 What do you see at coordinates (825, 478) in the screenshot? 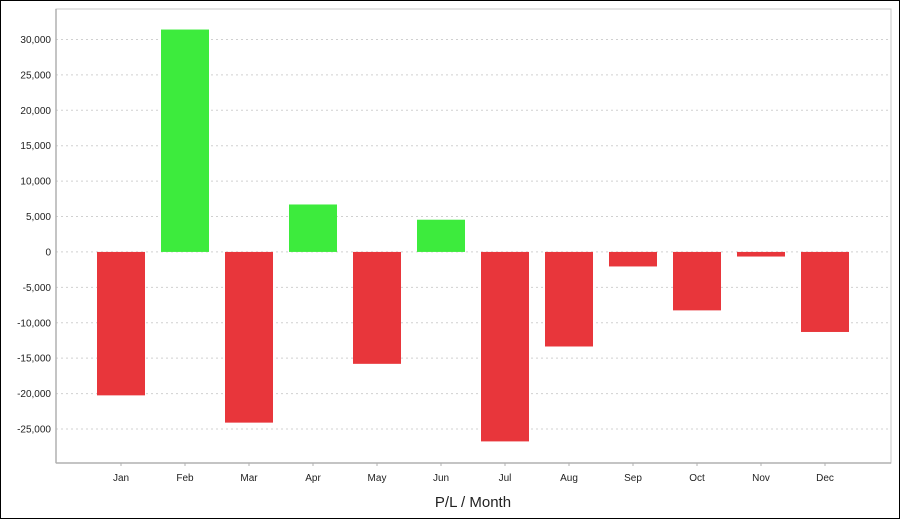
I see `x-tick-label: Dec` at bounding box center [825, 478].